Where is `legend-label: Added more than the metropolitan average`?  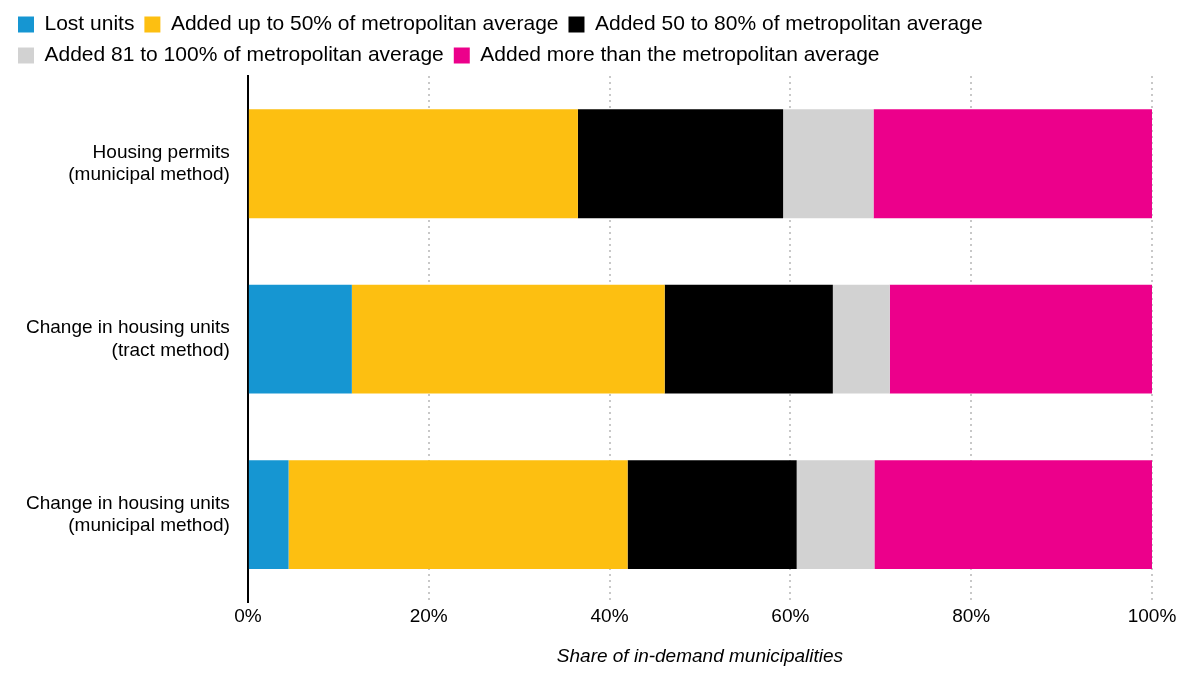 legend-label: Added more than the metropolitan average is located at coordinates (680, 54).